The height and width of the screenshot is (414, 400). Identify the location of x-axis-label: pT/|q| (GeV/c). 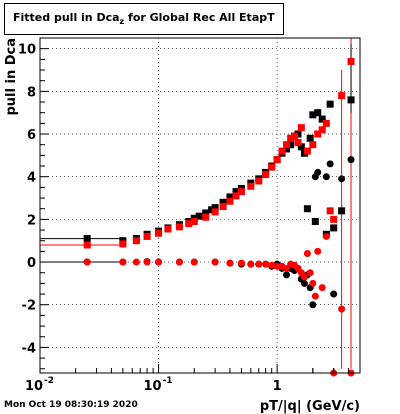
(310, 406).